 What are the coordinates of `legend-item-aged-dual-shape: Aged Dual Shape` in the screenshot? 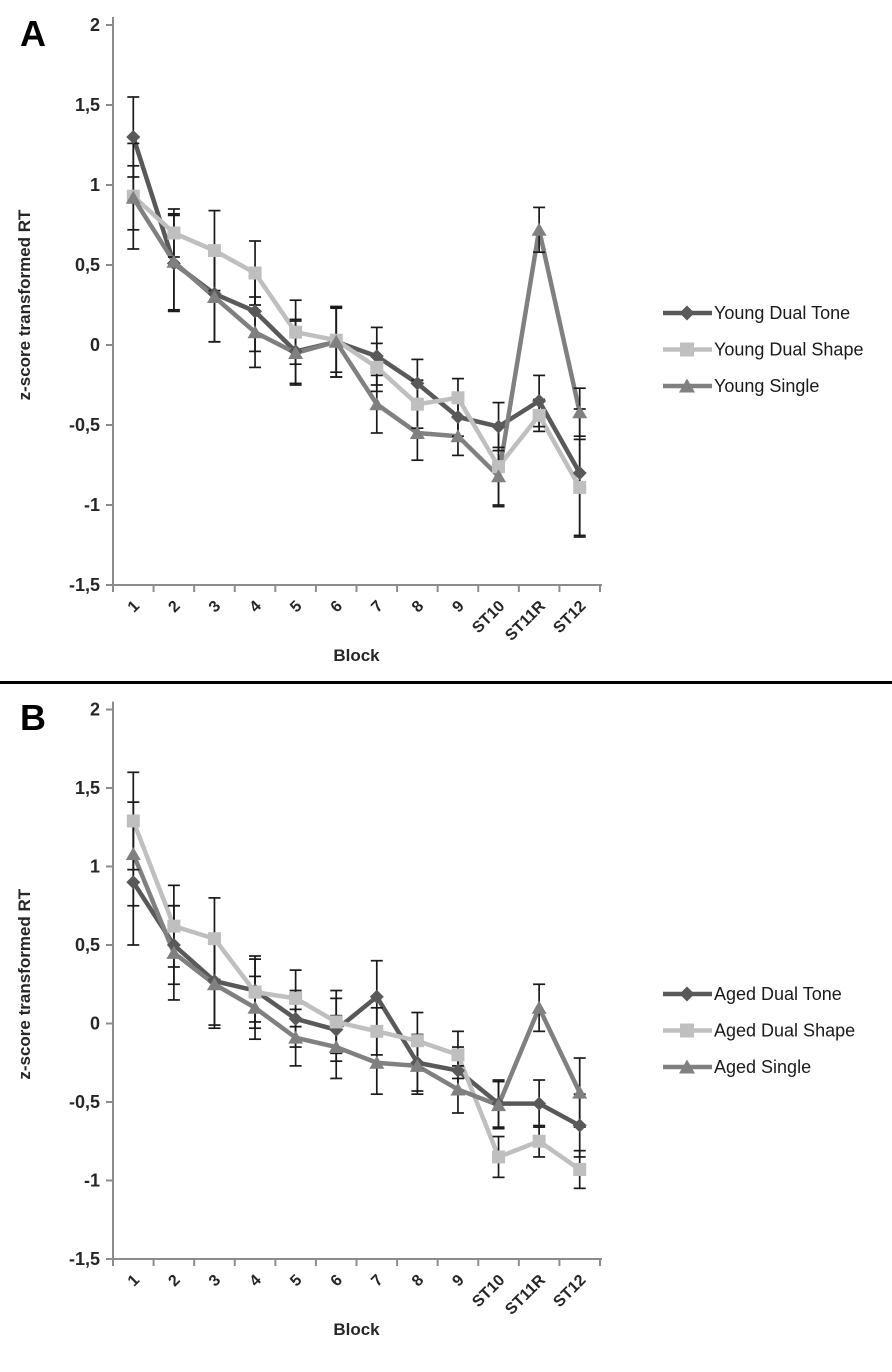 It's located at (759, 1031).